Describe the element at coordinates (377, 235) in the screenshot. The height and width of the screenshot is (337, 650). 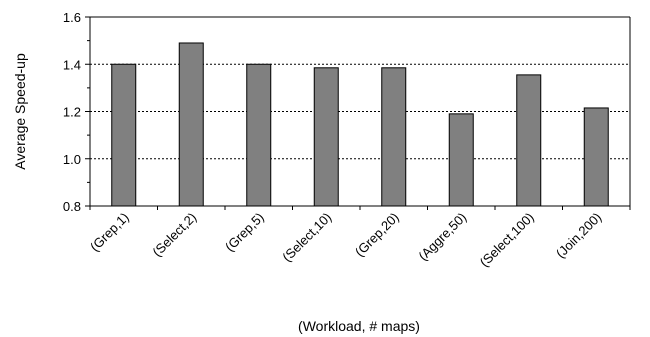
I see `x-category-label: (Grep,20)` at that location.